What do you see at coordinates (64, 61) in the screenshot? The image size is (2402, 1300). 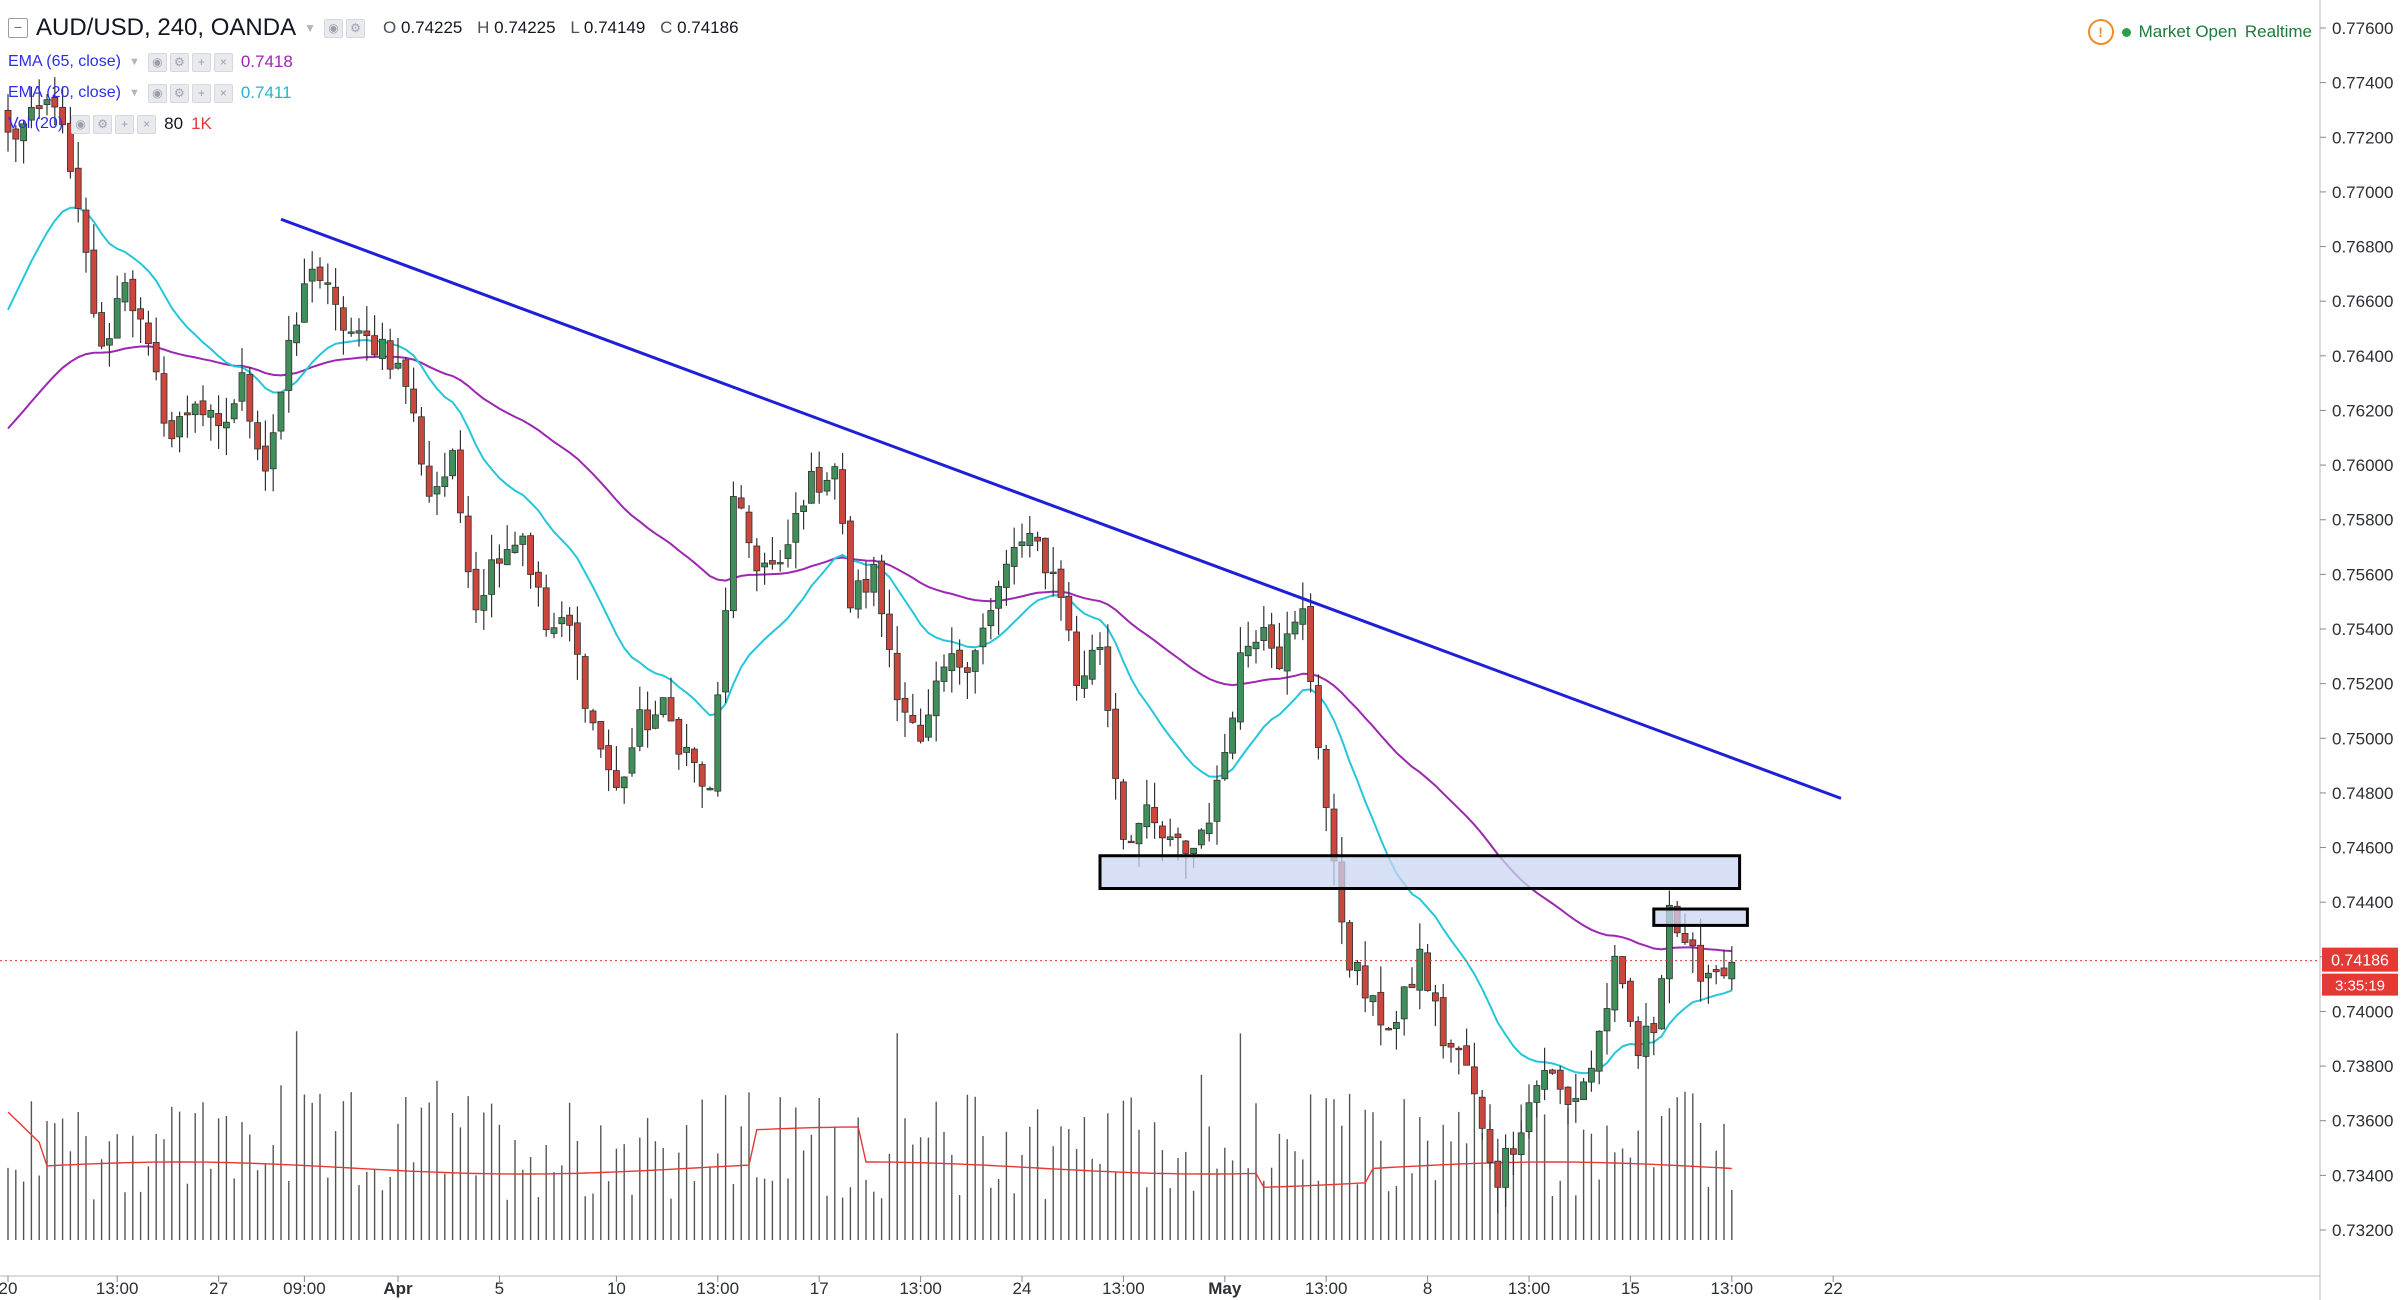 I see `ema65-label: EMA (65, close)` at bounding box center [64, 61].